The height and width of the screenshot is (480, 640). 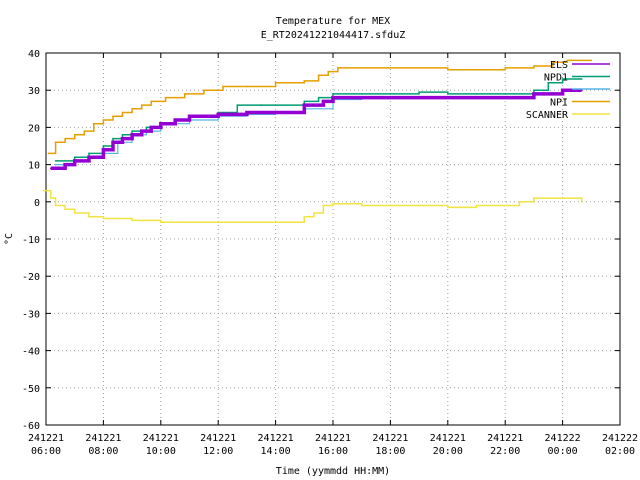 I want to click on x-tick-date-label: 241222, so click(x=620, y=438).